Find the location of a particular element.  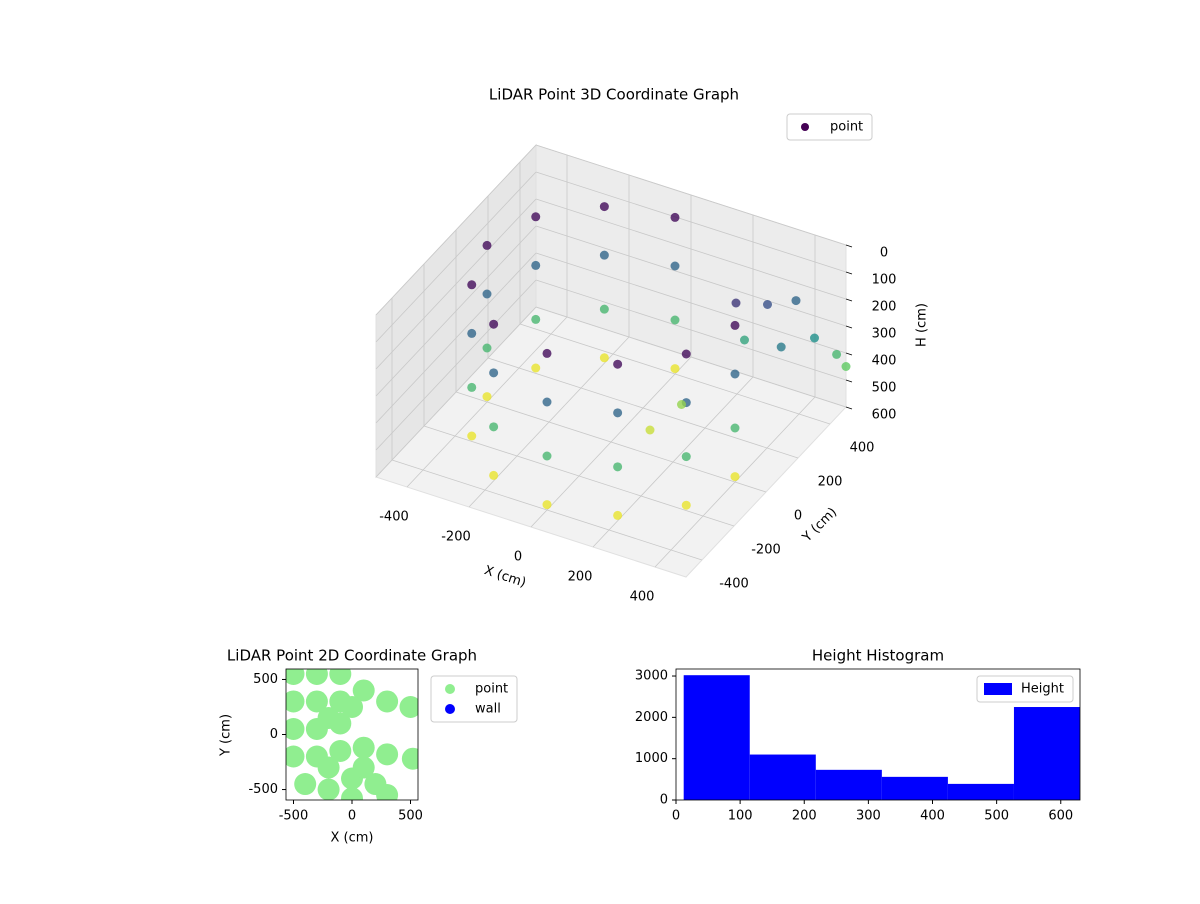

legend-label: wall is located at coordinates (488, 709).